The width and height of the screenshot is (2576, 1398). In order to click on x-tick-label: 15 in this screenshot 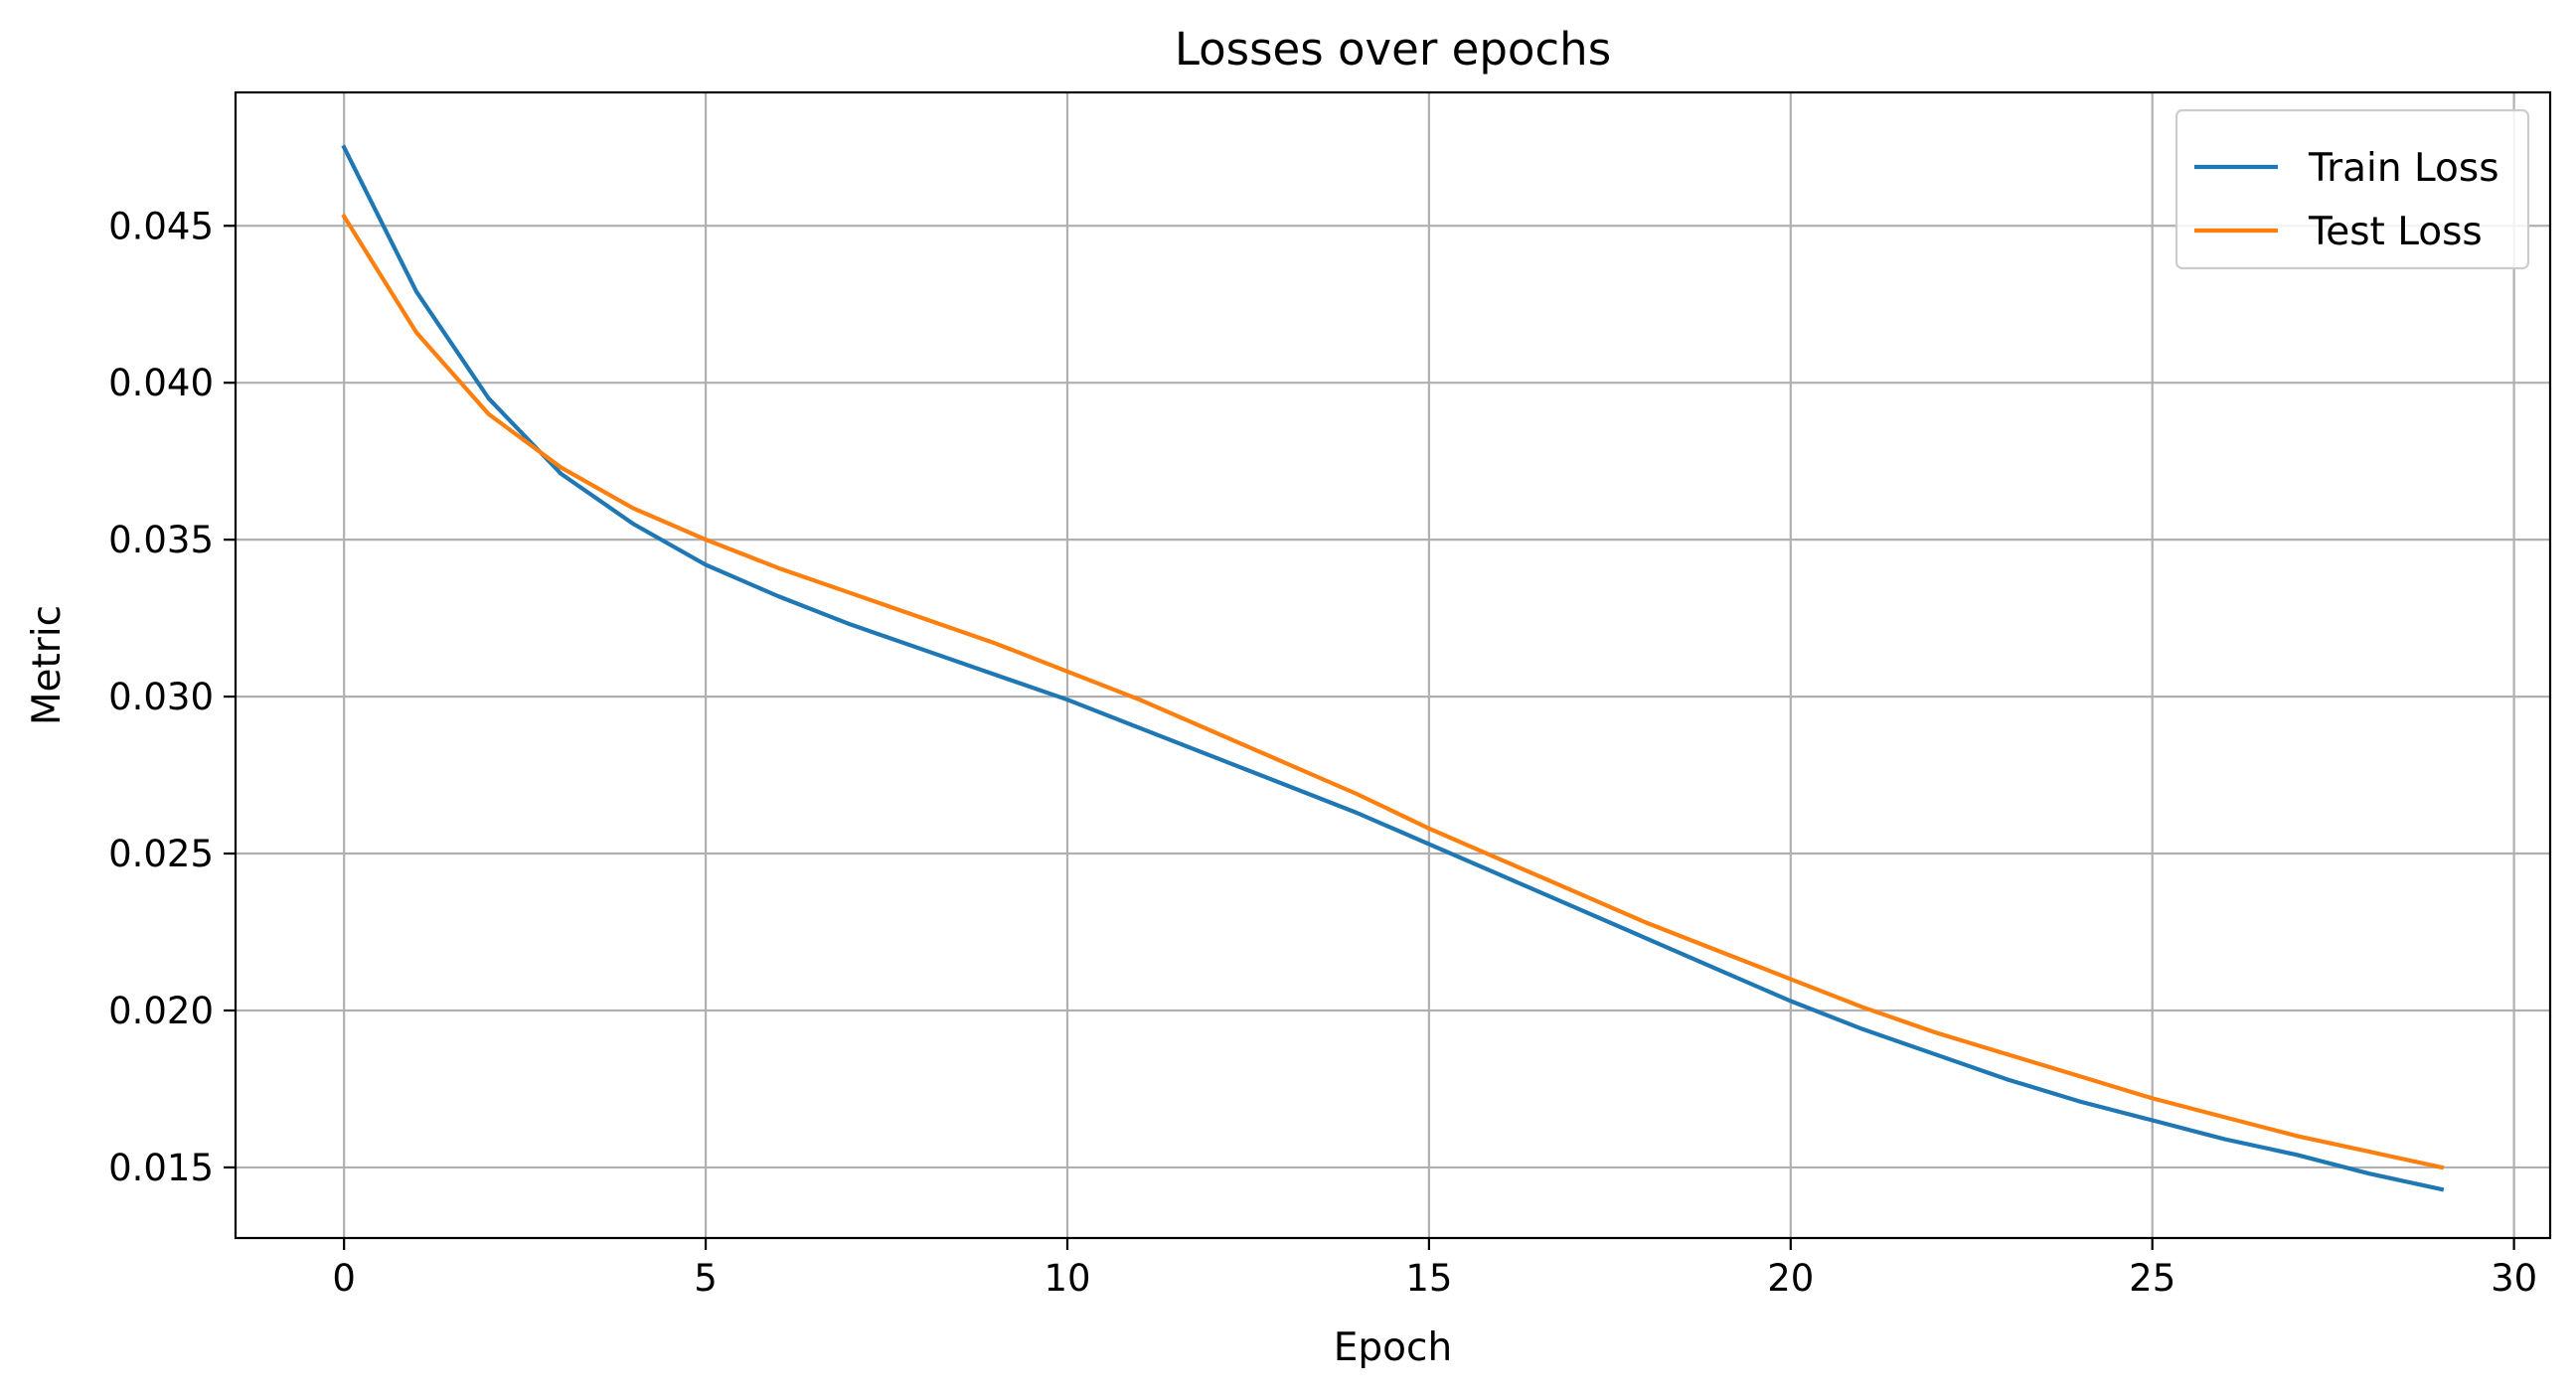, I will do `click(1428, 1278)`.